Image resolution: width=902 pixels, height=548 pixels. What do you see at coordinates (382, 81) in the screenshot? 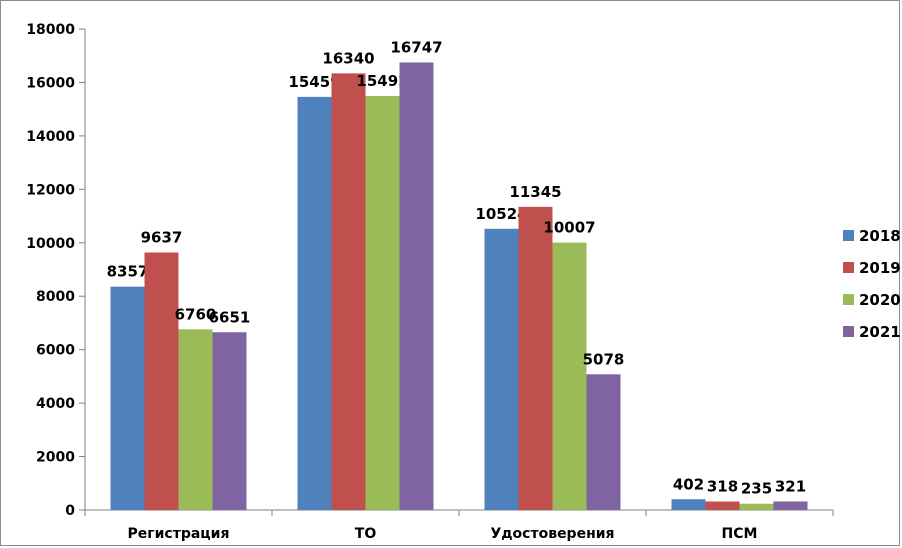
I see `data-label: 15492` at bounding box center [382, 81].